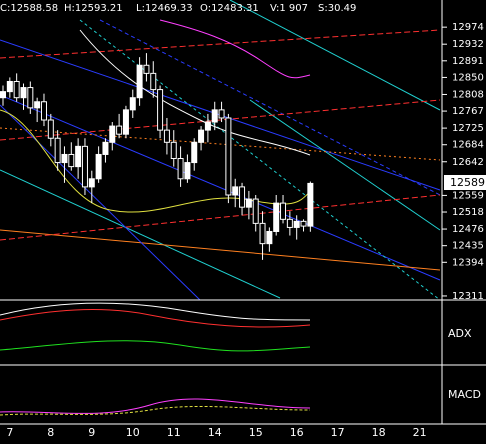 The image size is (486, 444). Describe the element at coordinates (468, 111) in the screenshot. I see `y-tick-label: 12767` at that location.